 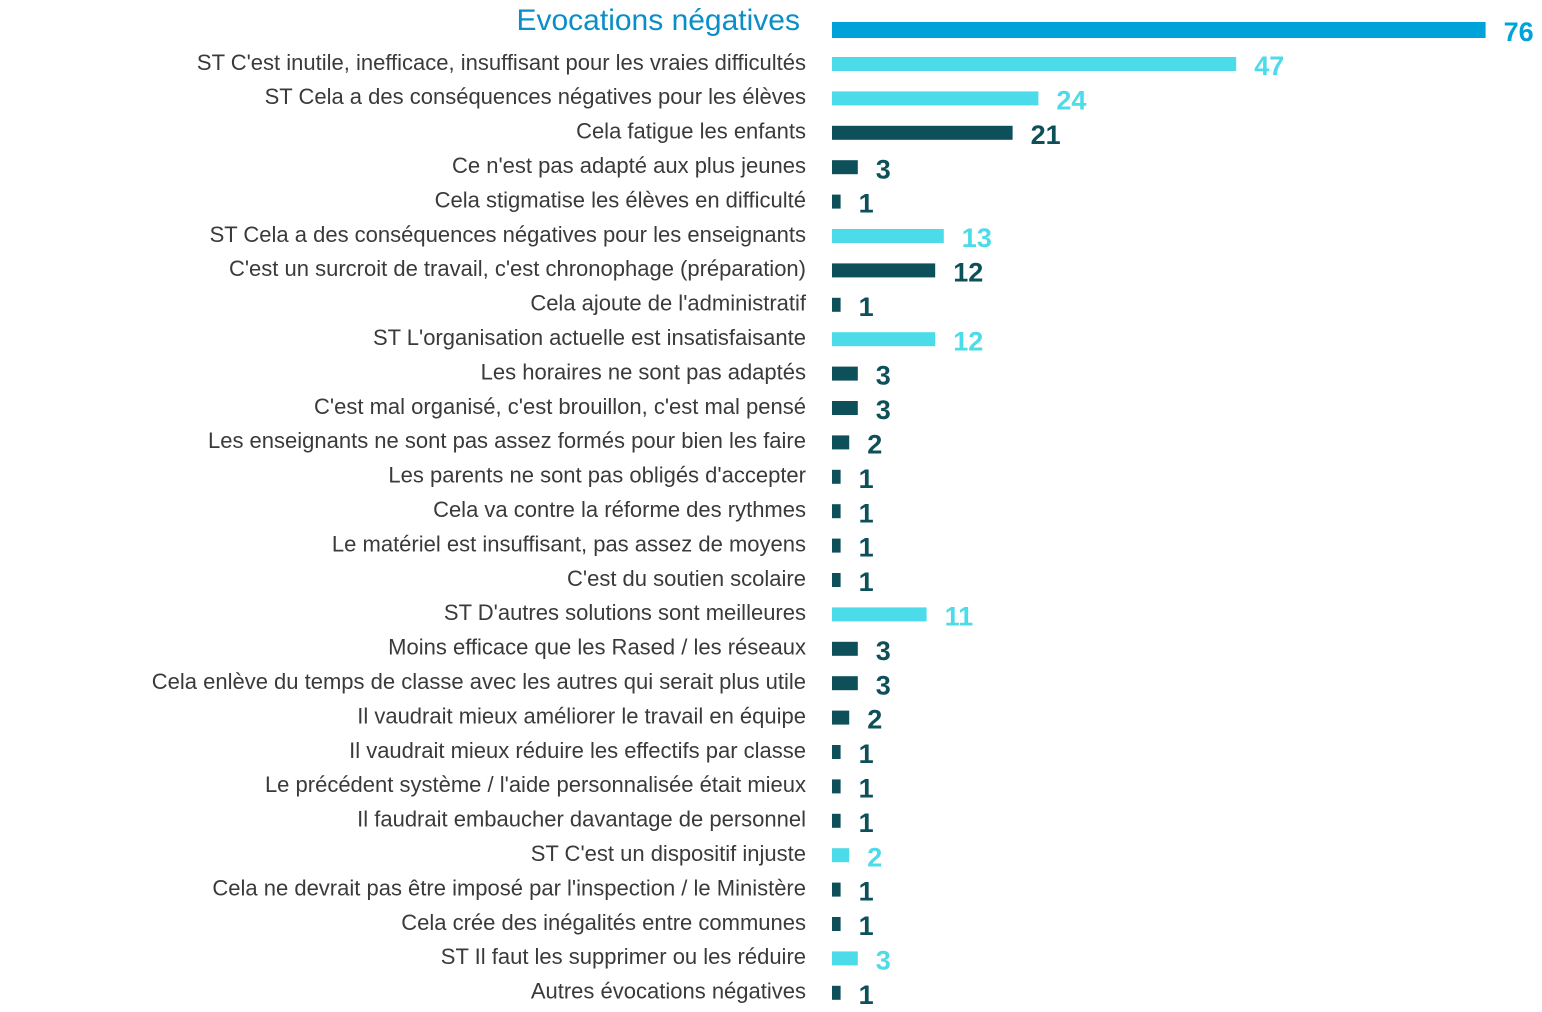 I want to click on category-label: ST C'est un dispositif injuste, so click(x=668, y=853).